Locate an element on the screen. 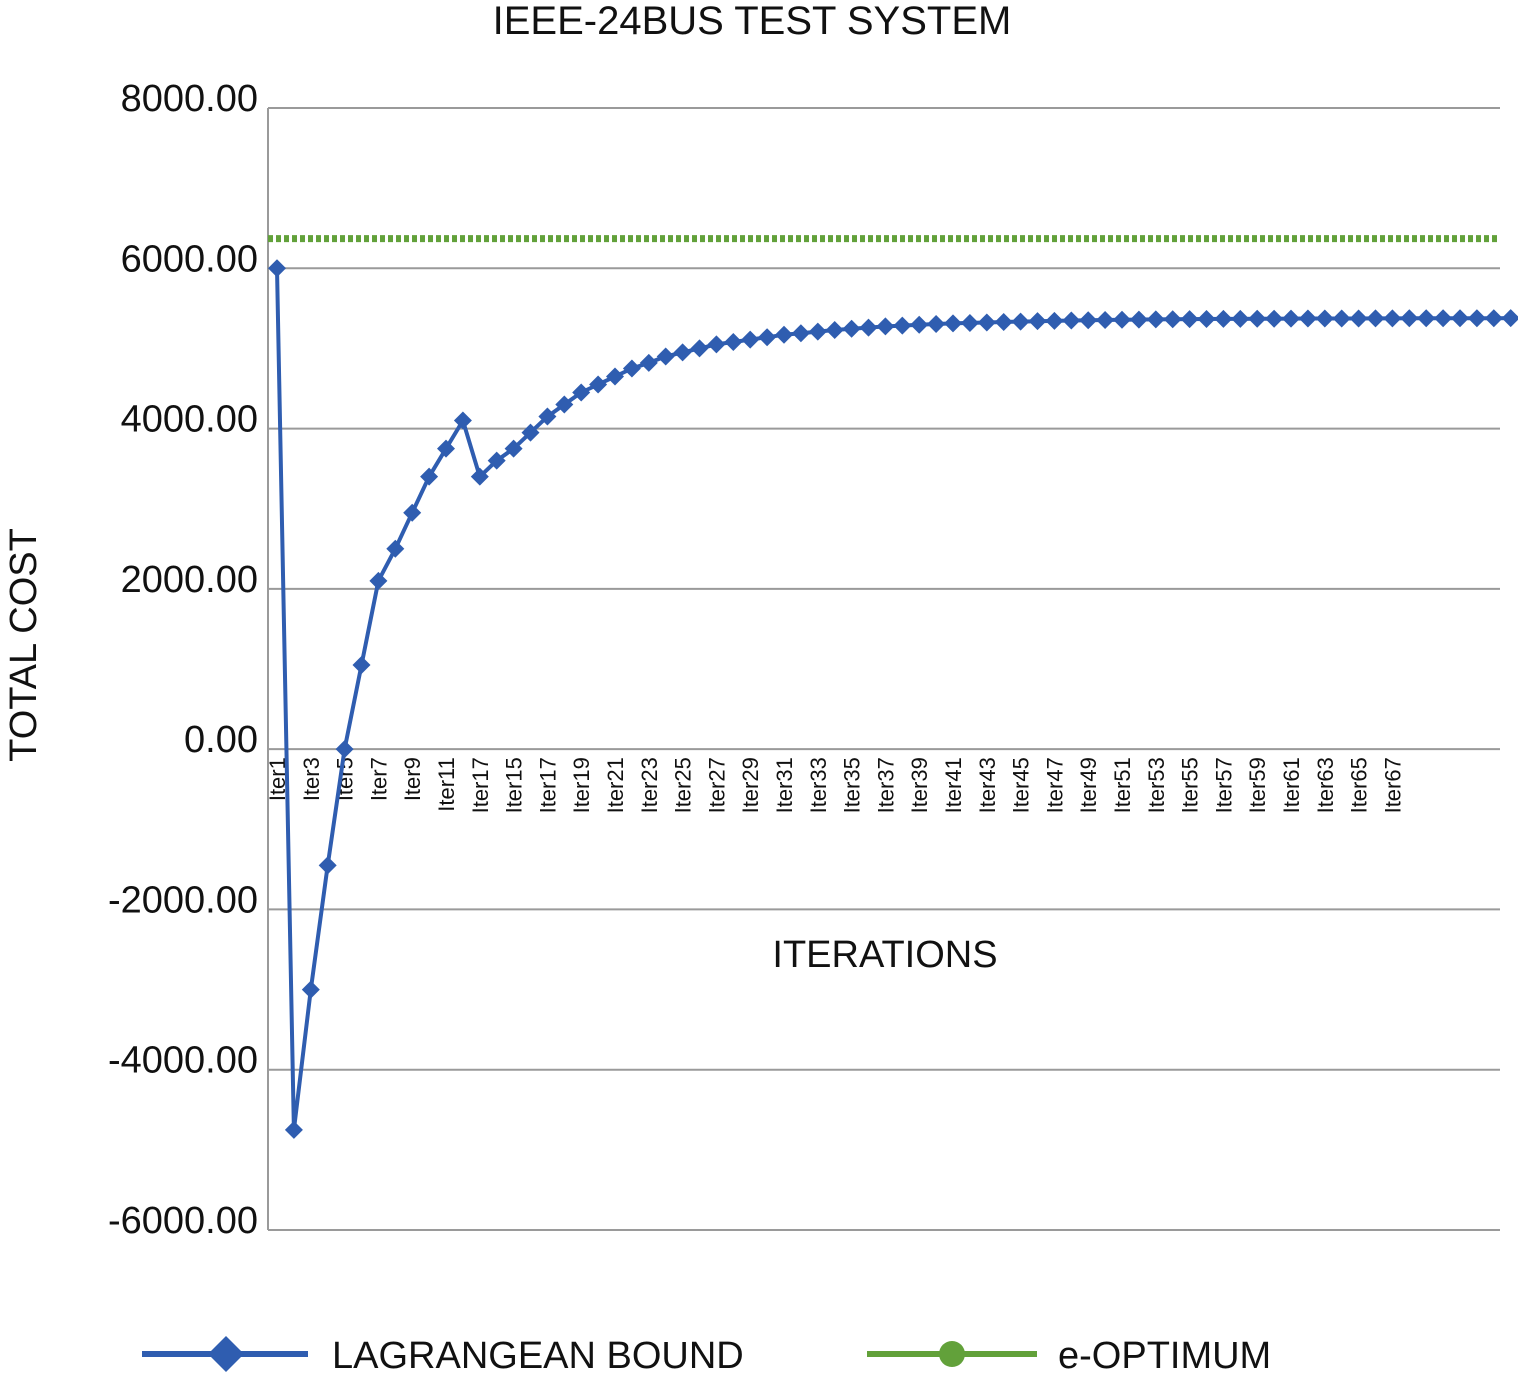  x-tick-label: Iter41 is located at coordinates (953, 785).